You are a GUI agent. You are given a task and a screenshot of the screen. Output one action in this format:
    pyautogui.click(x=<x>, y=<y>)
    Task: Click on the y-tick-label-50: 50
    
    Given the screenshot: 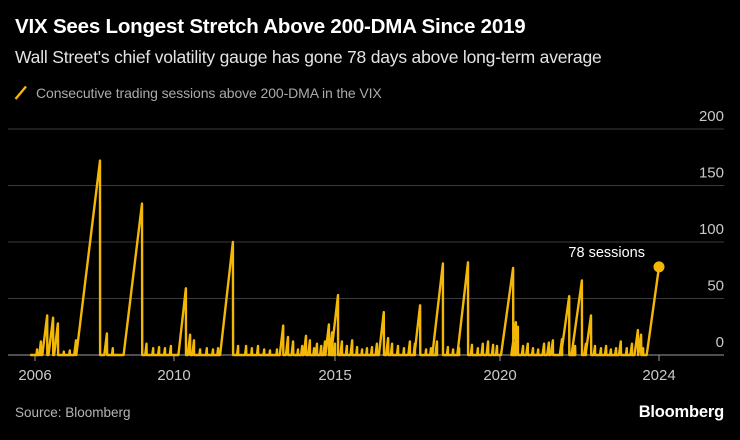 What is the action you would take?
    pyautogui.click(x=715, y=286)
    